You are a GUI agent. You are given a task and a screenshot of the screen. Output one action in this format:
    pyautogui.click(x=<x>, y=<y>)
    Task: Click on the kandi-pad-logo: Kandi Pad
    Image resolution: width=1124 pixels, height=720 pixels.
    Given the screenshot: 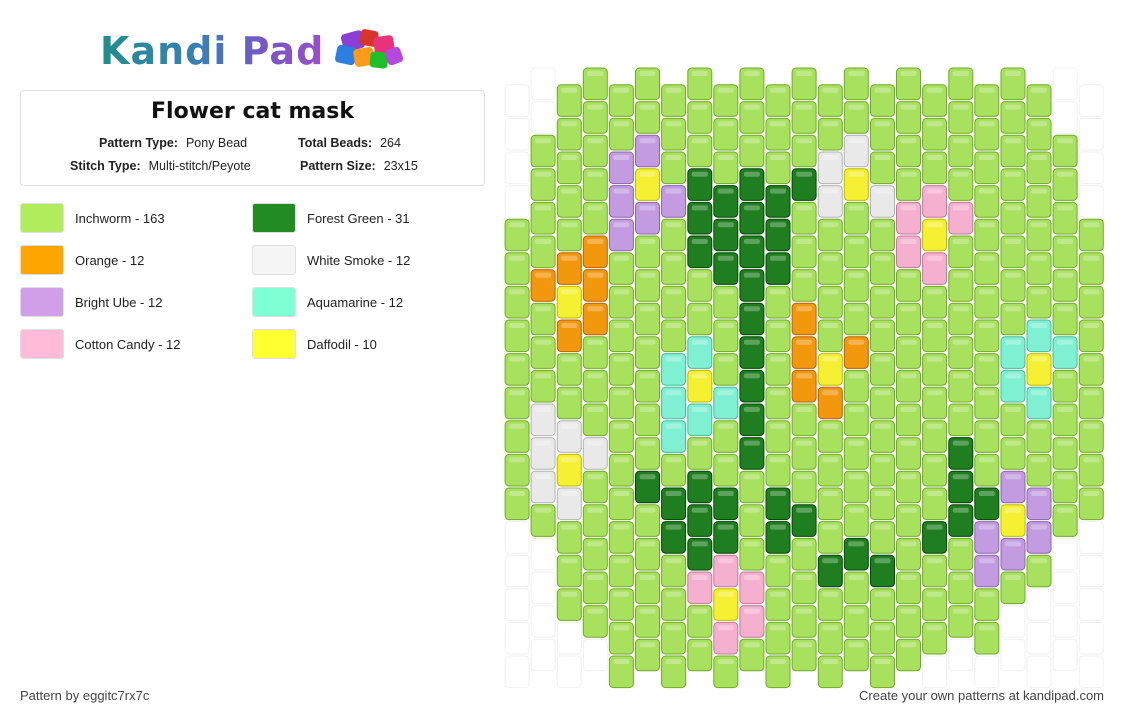 What is the action you would take?
    pyautogui.click(x=257, y=51)
    